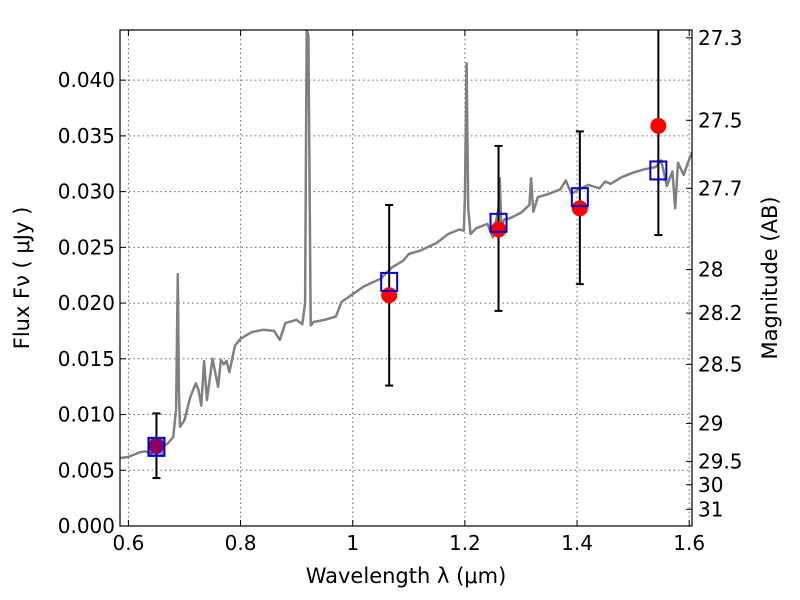 The width and height of the screenshot is (800, 600). What do you see at coordinates (86, 247) in the screenshot?
I see `y-tick-label: 0.025` at bounding box center [86, 247].